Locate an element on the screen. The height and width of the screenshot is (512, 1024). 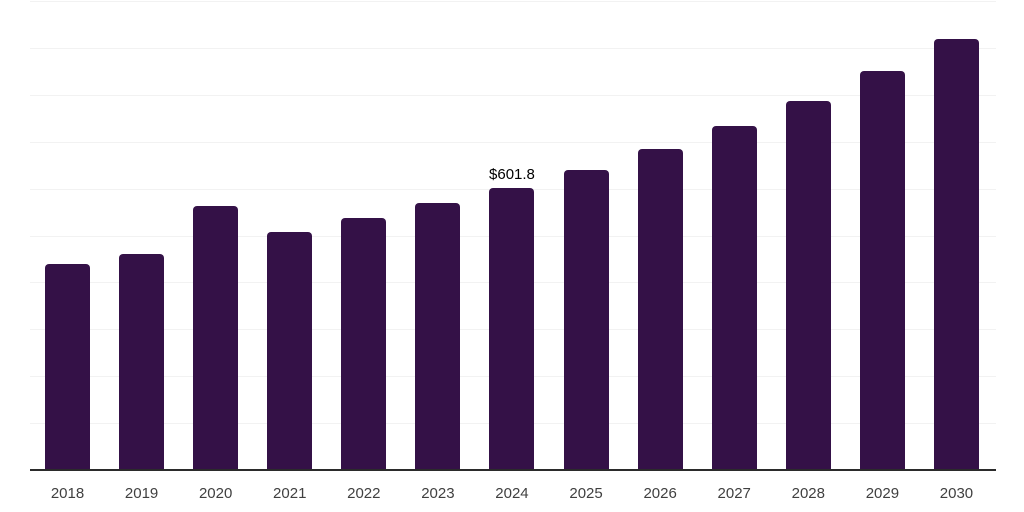
bar-2018 is located at coordinates (67, 367).